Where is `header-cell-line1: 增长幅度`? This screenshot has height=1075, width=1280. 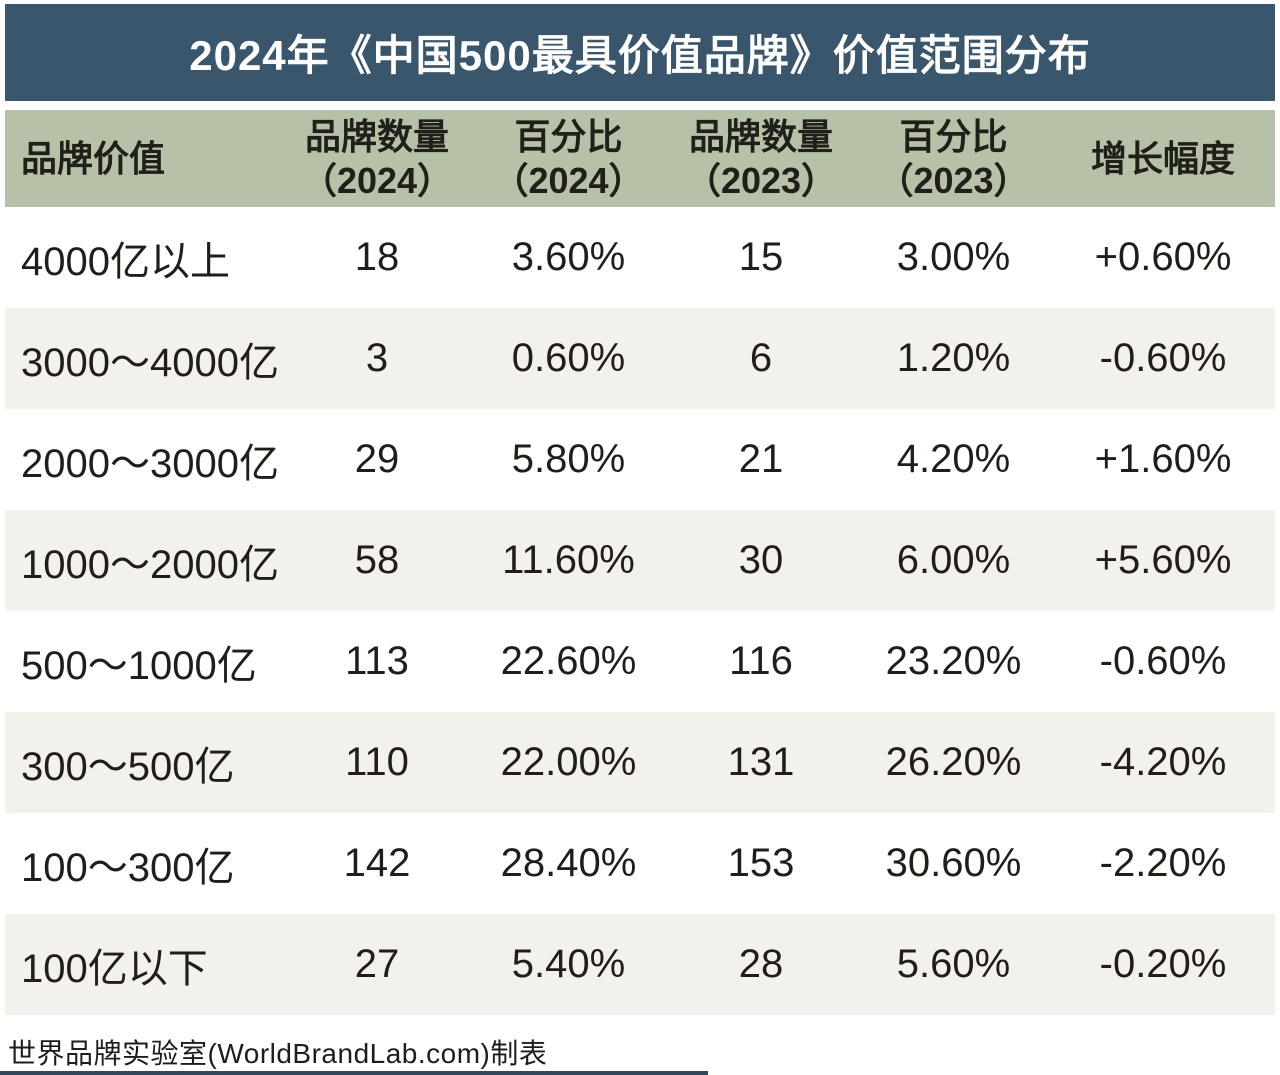
header-cell-line1: 增长幅度 is located at coordinates (1162, 158).